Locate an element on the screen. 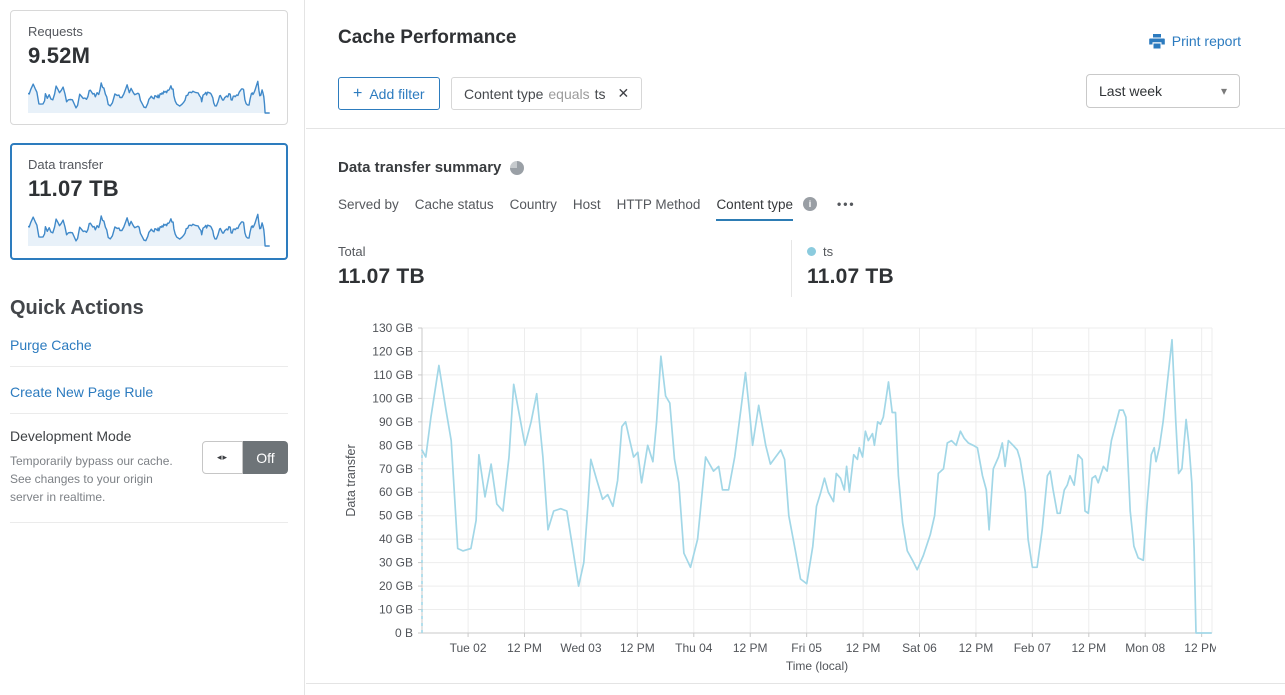  svg-text: 10 GB is located at coordinates (396, 610).